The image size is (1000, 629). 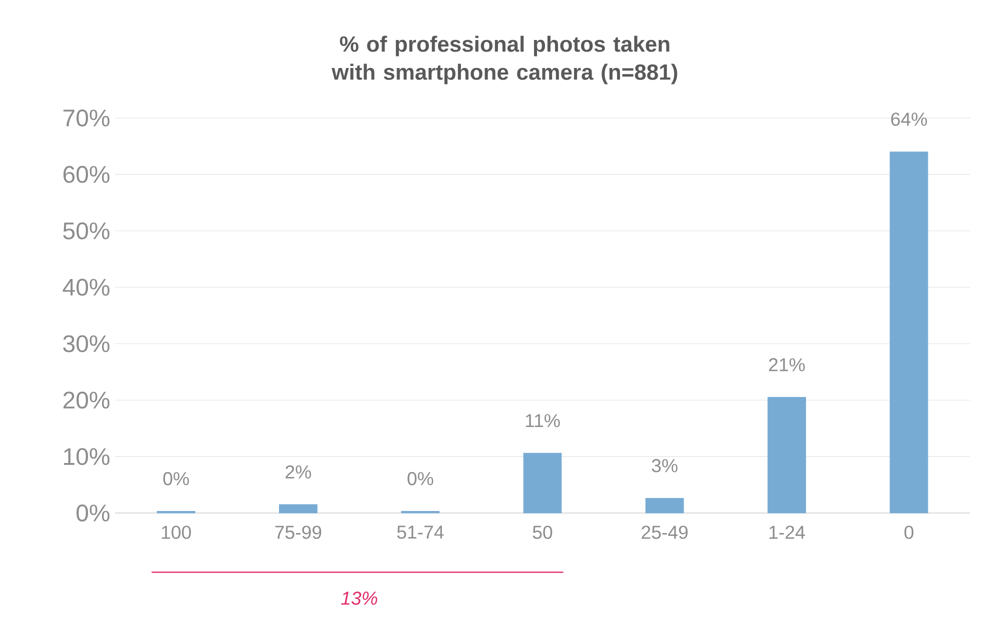 I want to click on y-tick-label: 30%, so click(x=86, y=343).